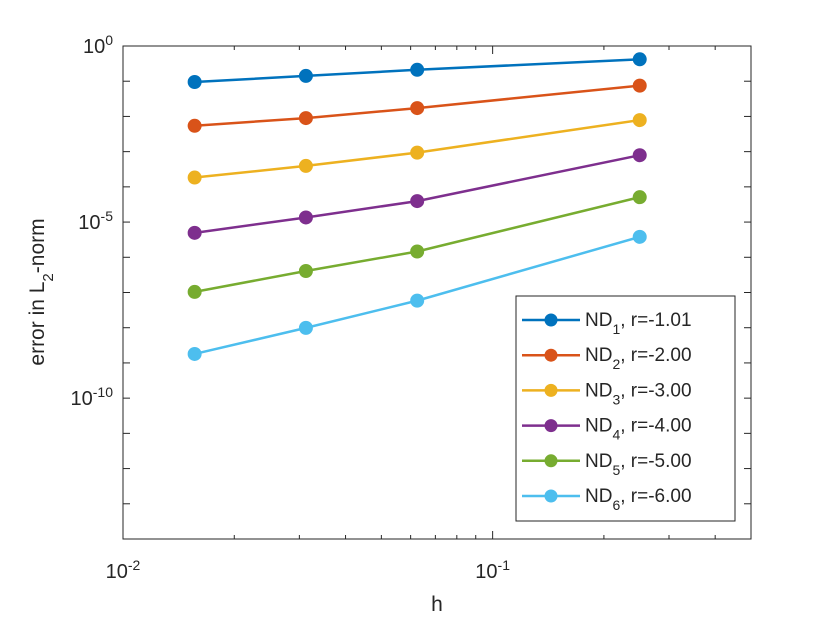  I want to click on x-tick-label: 10⁻², so click(123, 570).